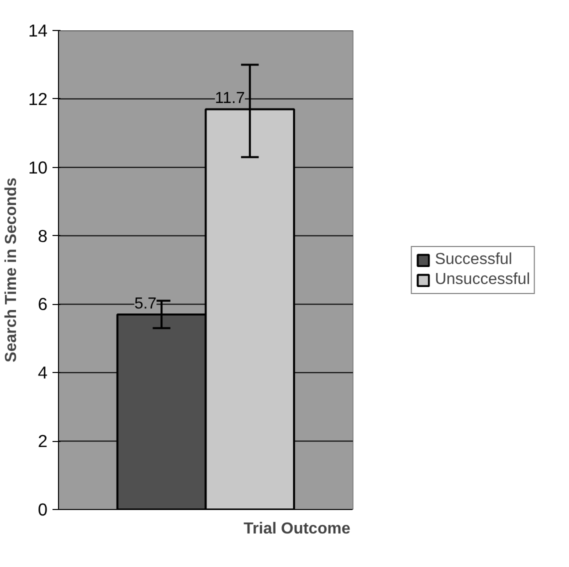 The image size is (569, 567). Describe the element at coordinates (43, 441) in the screenshot. I see `y-tick-label: 2` at that location.